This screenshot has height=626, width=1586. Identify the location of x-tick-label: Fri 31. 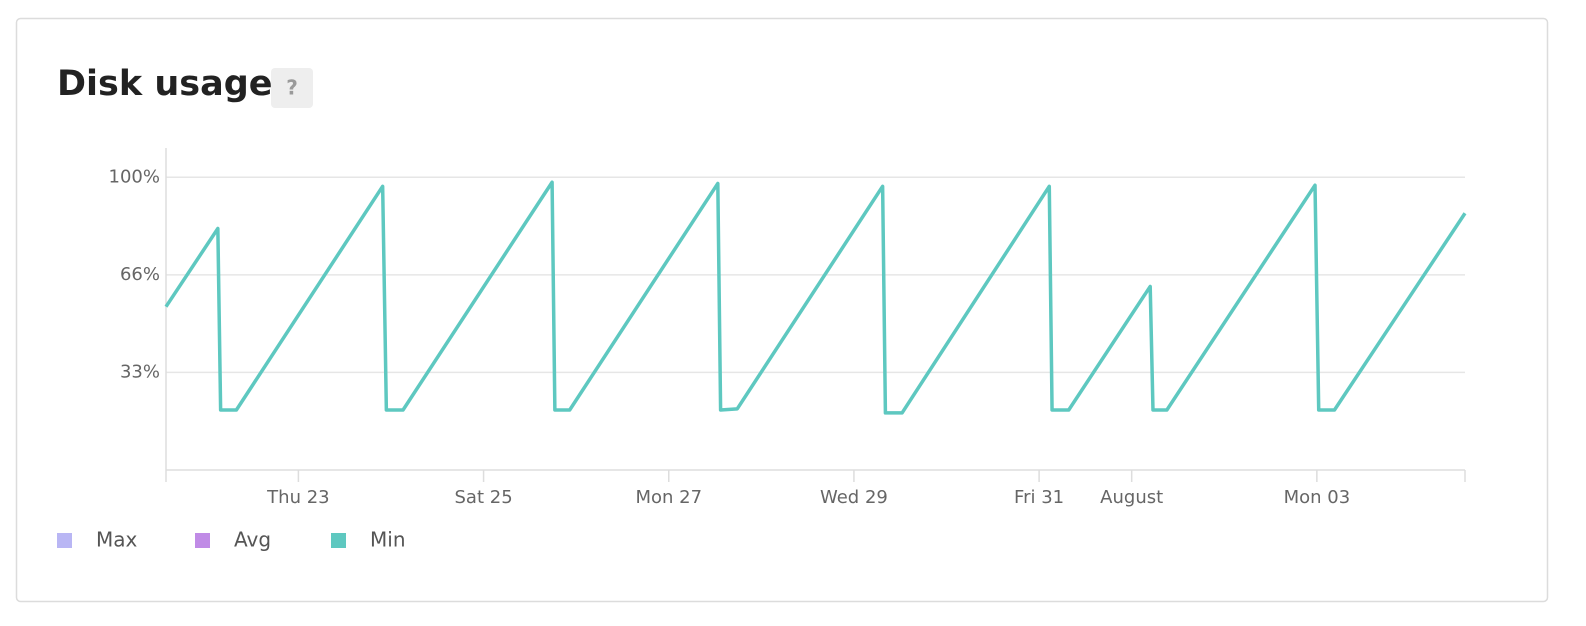
(1039, 497).